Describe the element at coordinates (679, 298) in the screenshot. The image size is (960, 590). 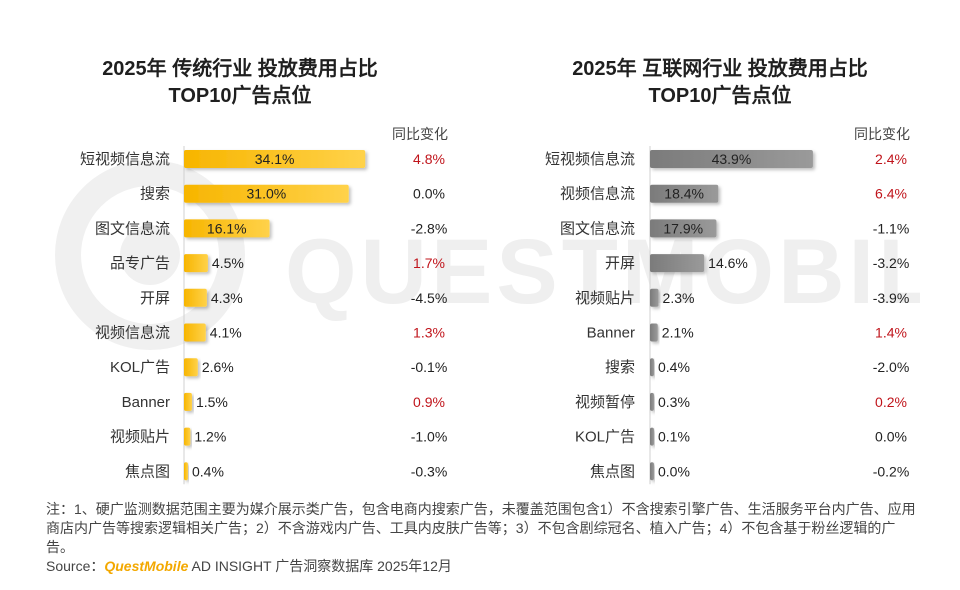
I see `data-label: 2.3%` at that location.